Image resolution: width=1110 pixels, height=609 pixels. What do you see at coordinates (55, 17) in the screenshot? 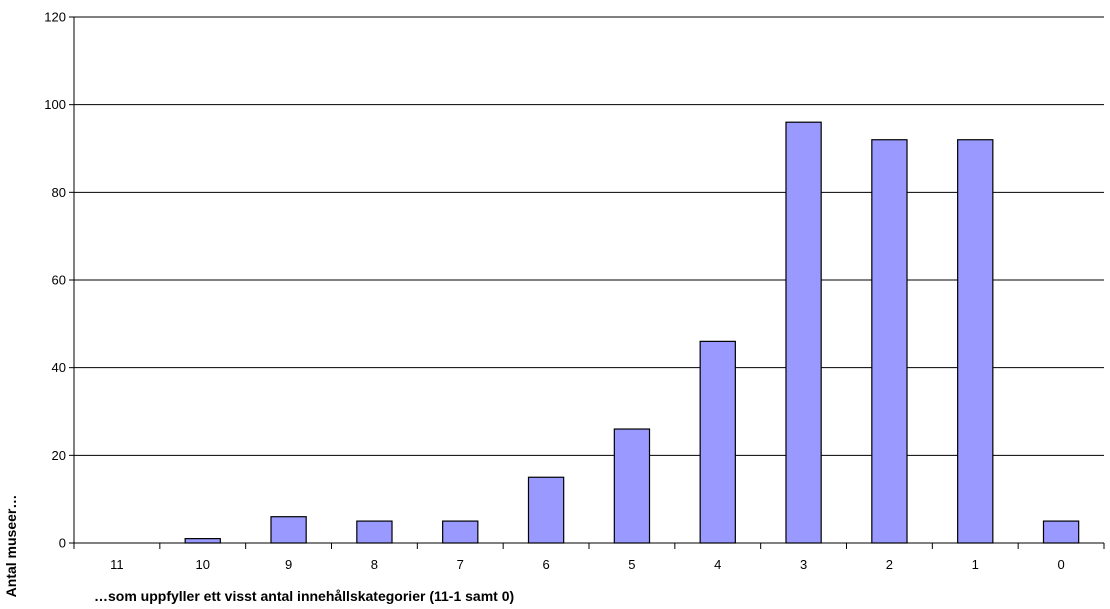
I see `y-tick-label: 120` at bounding box center [55, 17].